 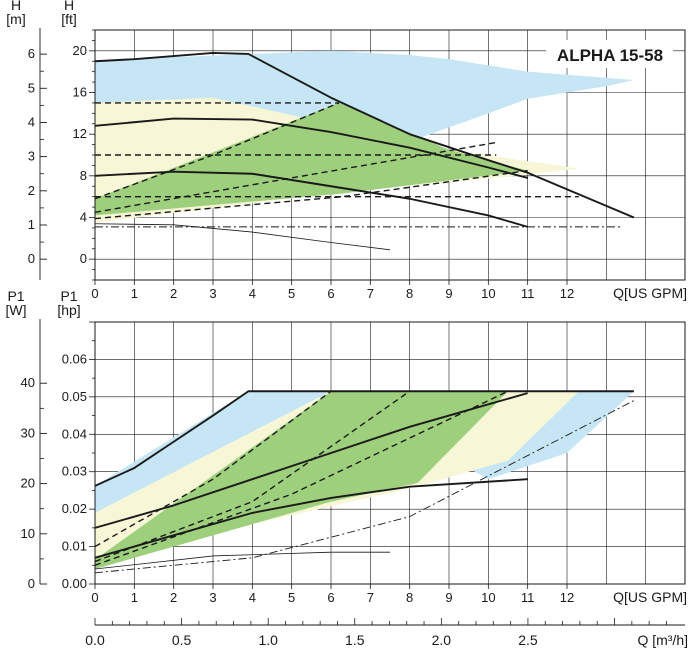 What do you see at coordinates (567, 597) in the screenshot?
I see `power-xtick-label: 12` at bounding box center [567, 597].